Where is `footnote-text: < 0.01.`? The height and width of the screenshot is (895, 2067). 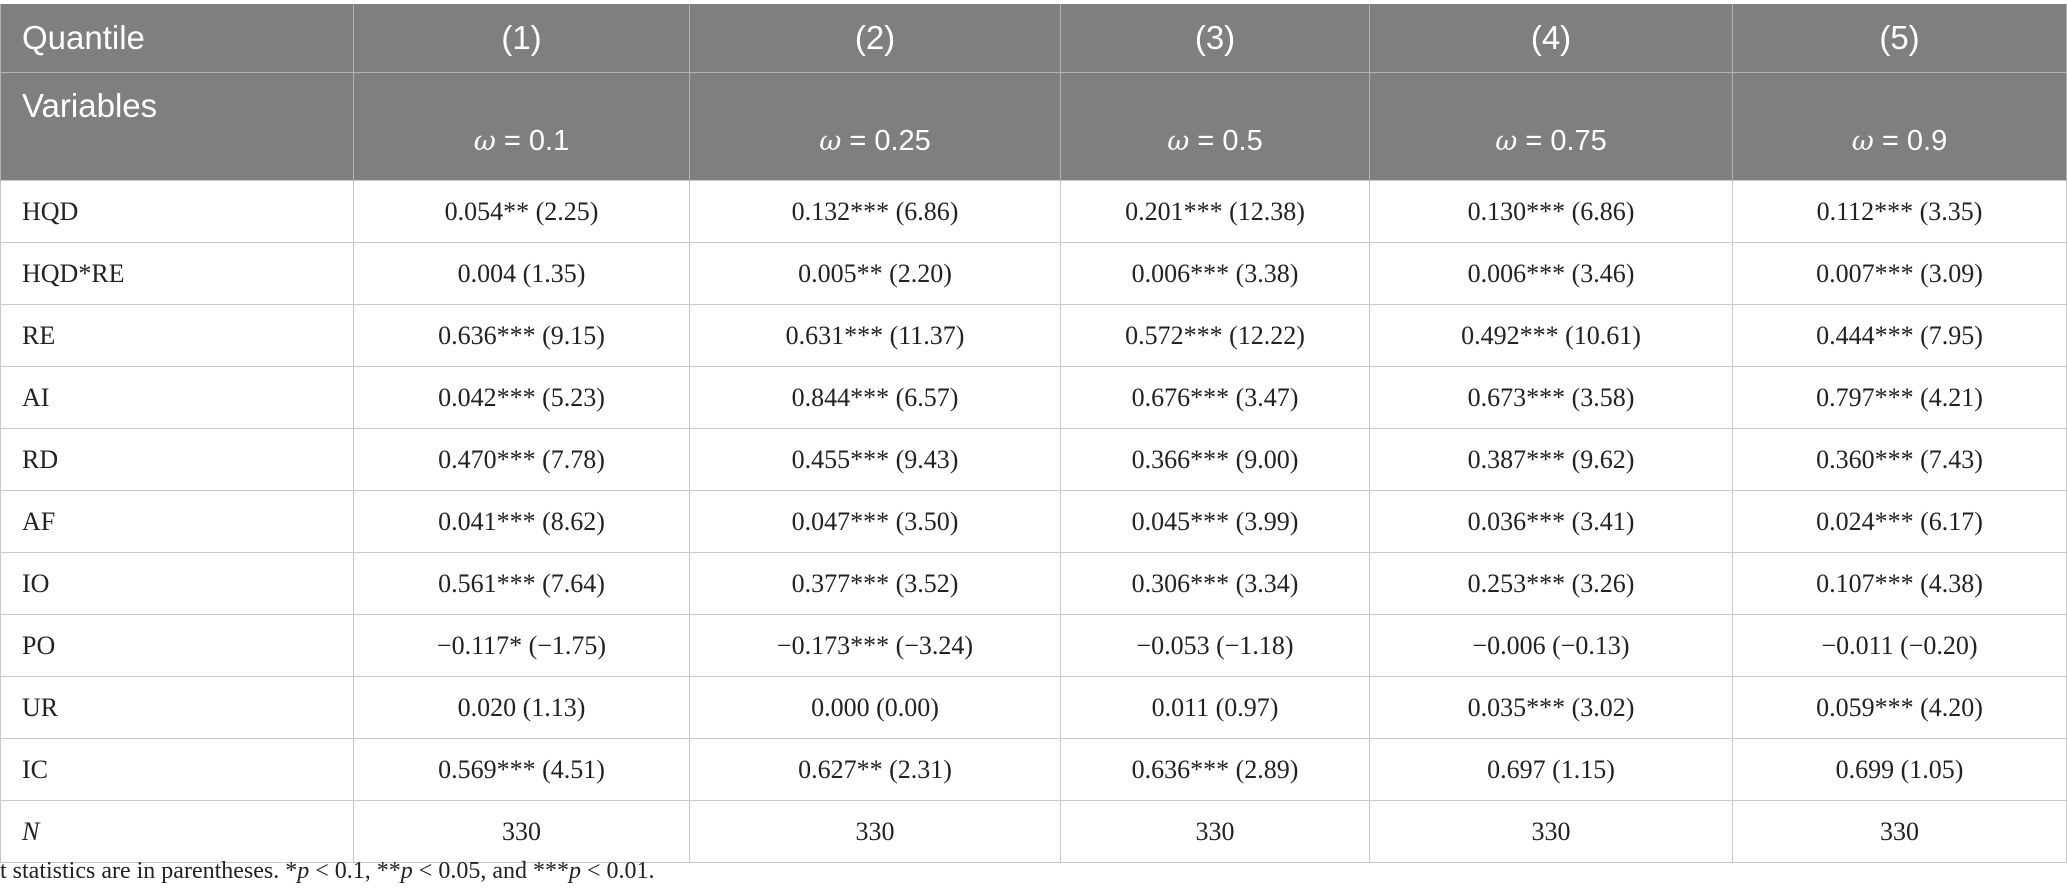
footnote-text: < 0.01. is located at coordinates (617, 871).